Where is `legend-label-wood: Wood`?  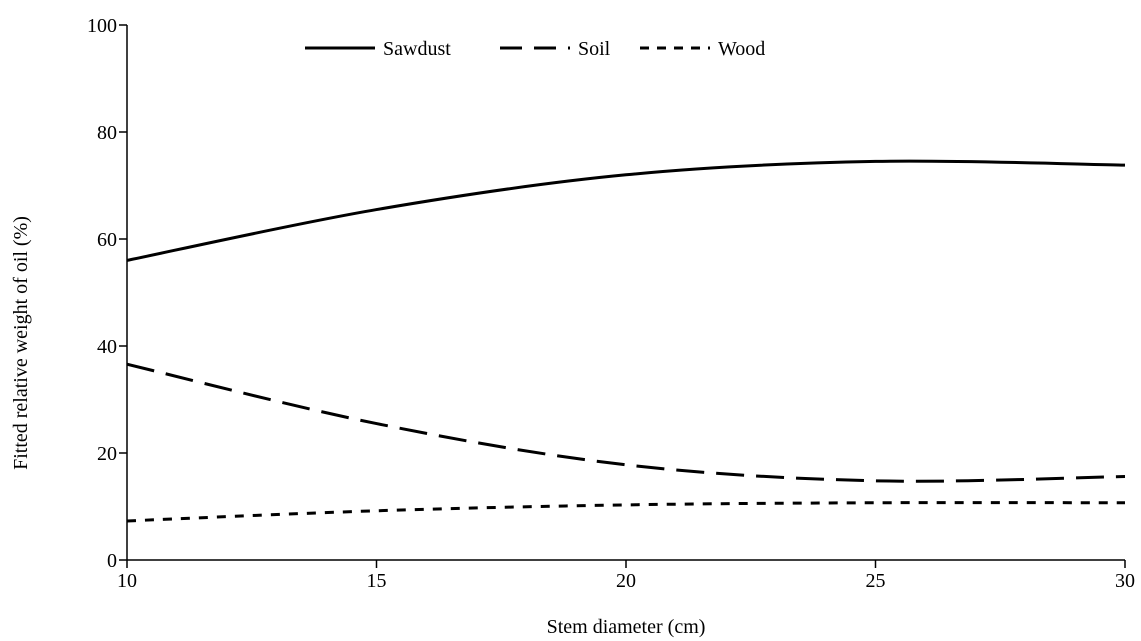 legend-label-wood: Wood is located at coordinates (741, 49).